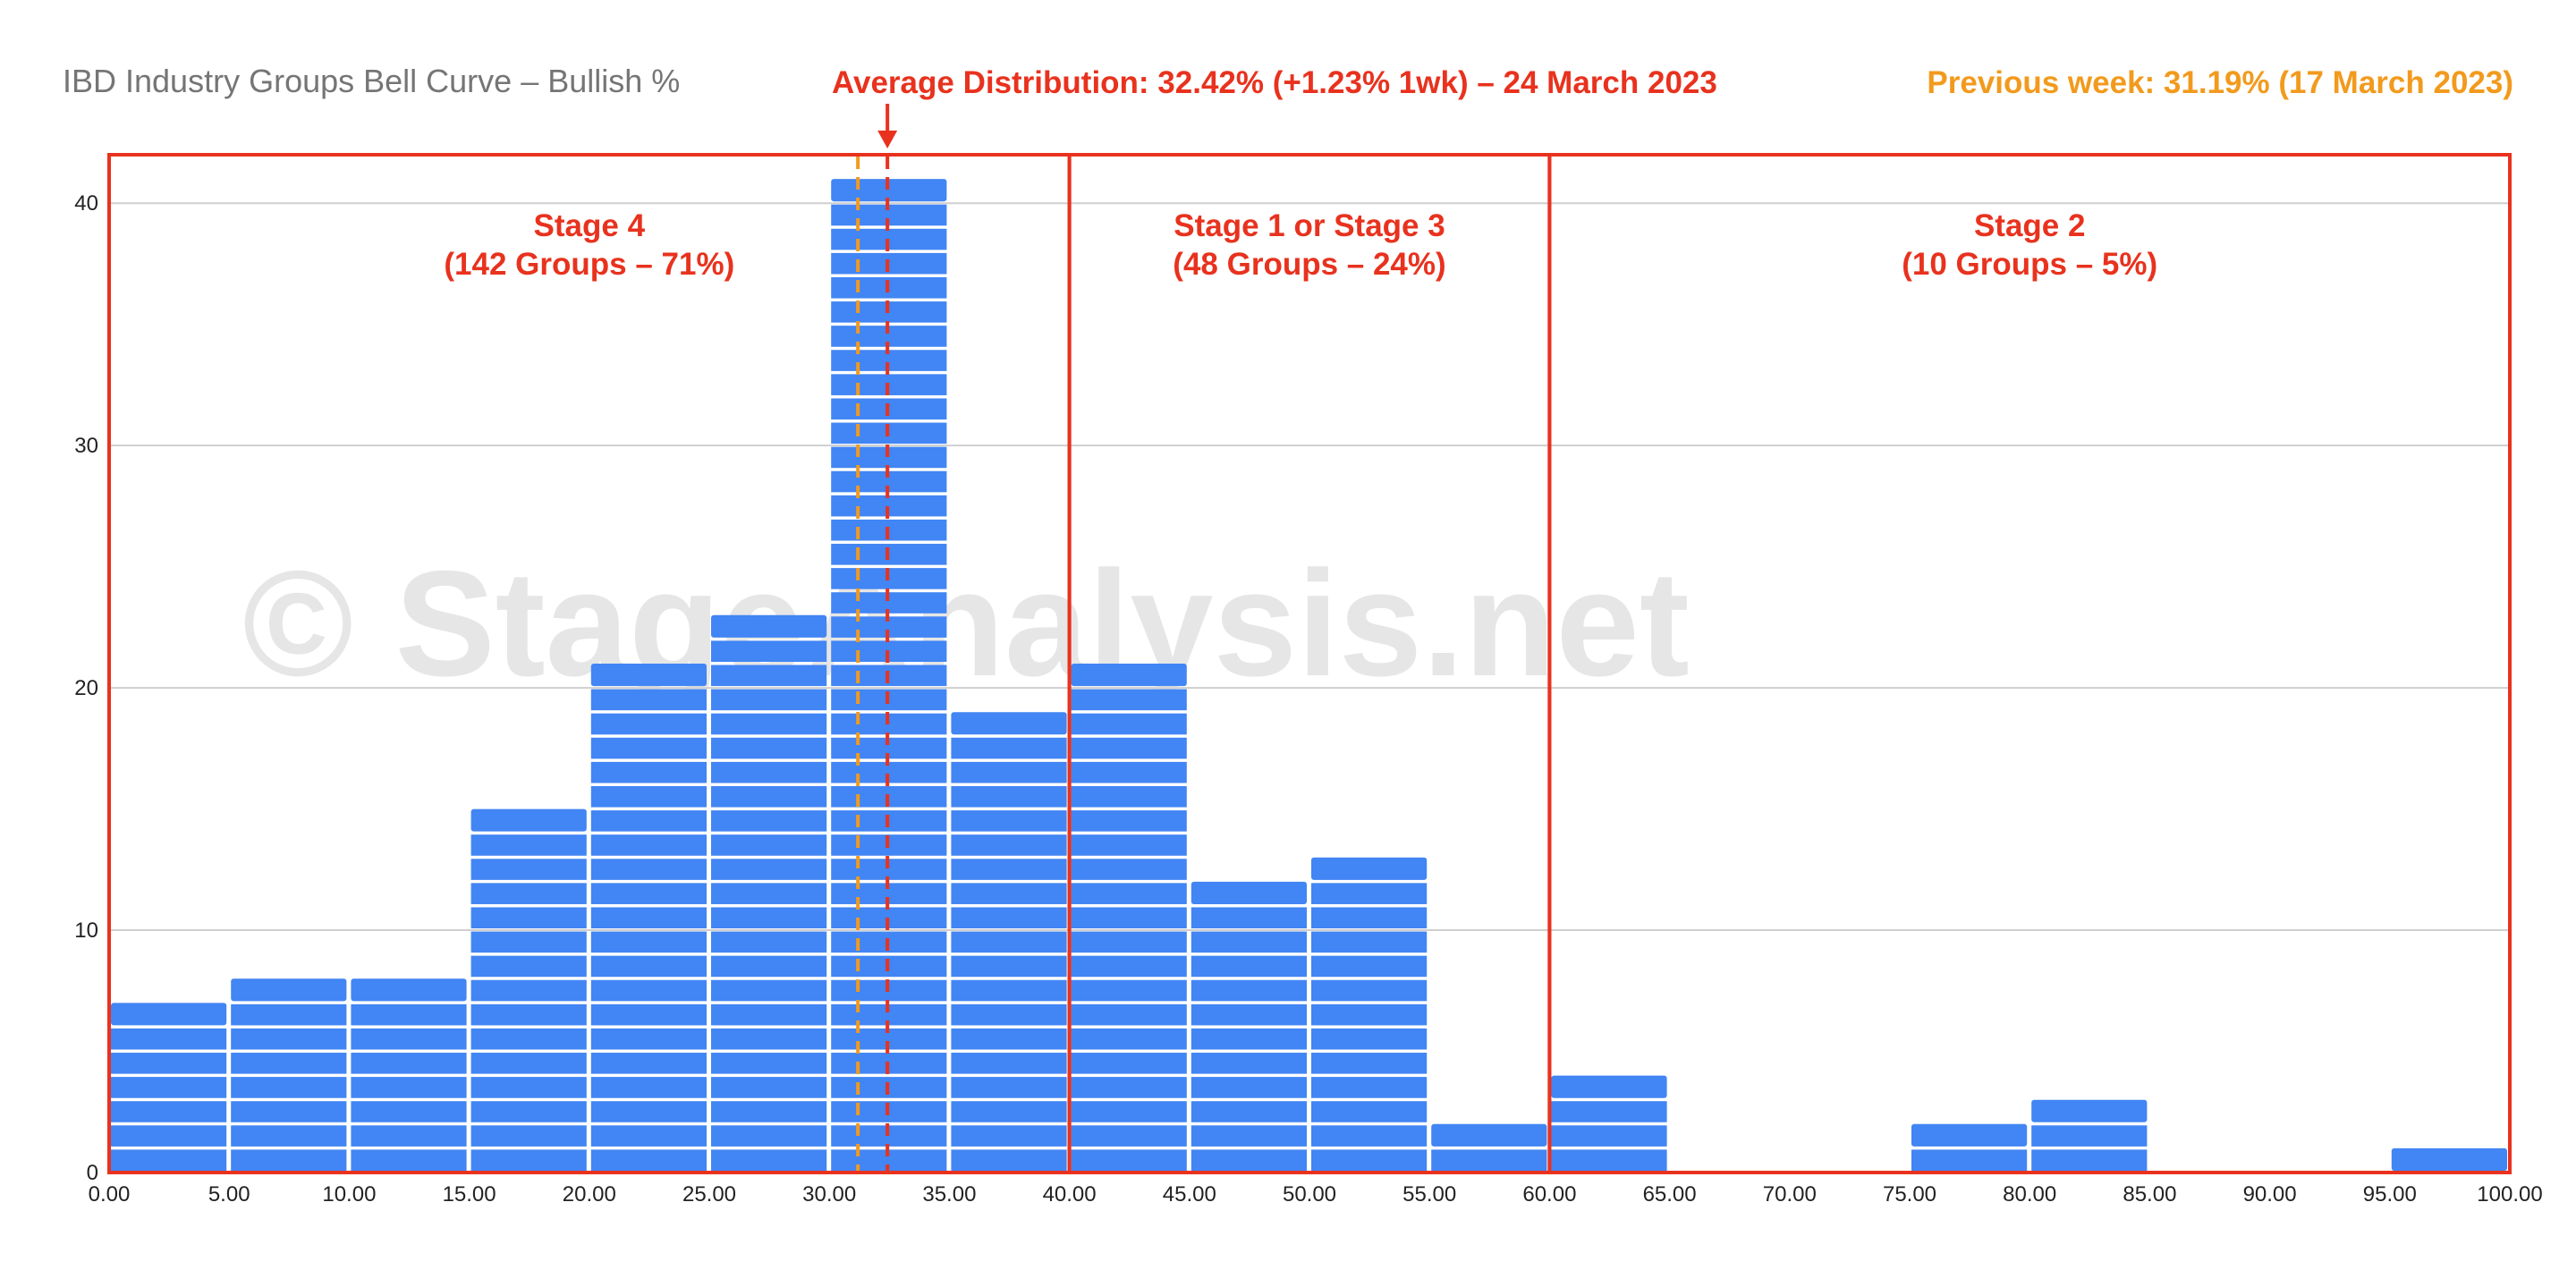 This screenshot has height=1270, width=2576. I want to click on x-tick-label: 5.00, so click(229, 1194).